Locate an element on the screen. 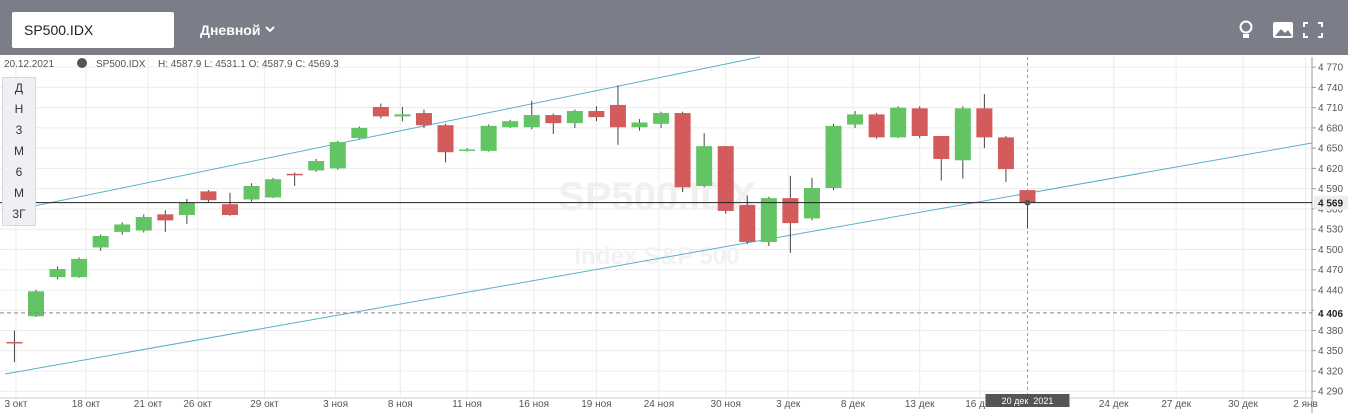  y-tick-label: 4 770 is located at coordinates (1330, 68).